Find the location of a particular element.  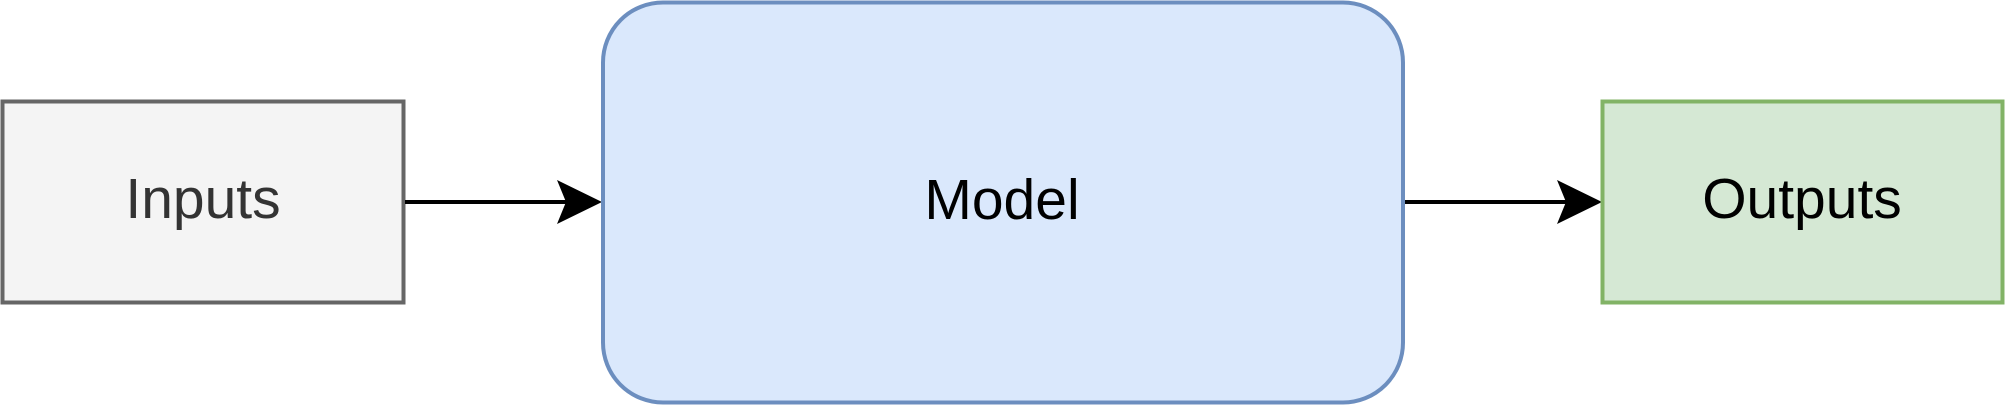

inputs-box is located at coordinates (203, 202).